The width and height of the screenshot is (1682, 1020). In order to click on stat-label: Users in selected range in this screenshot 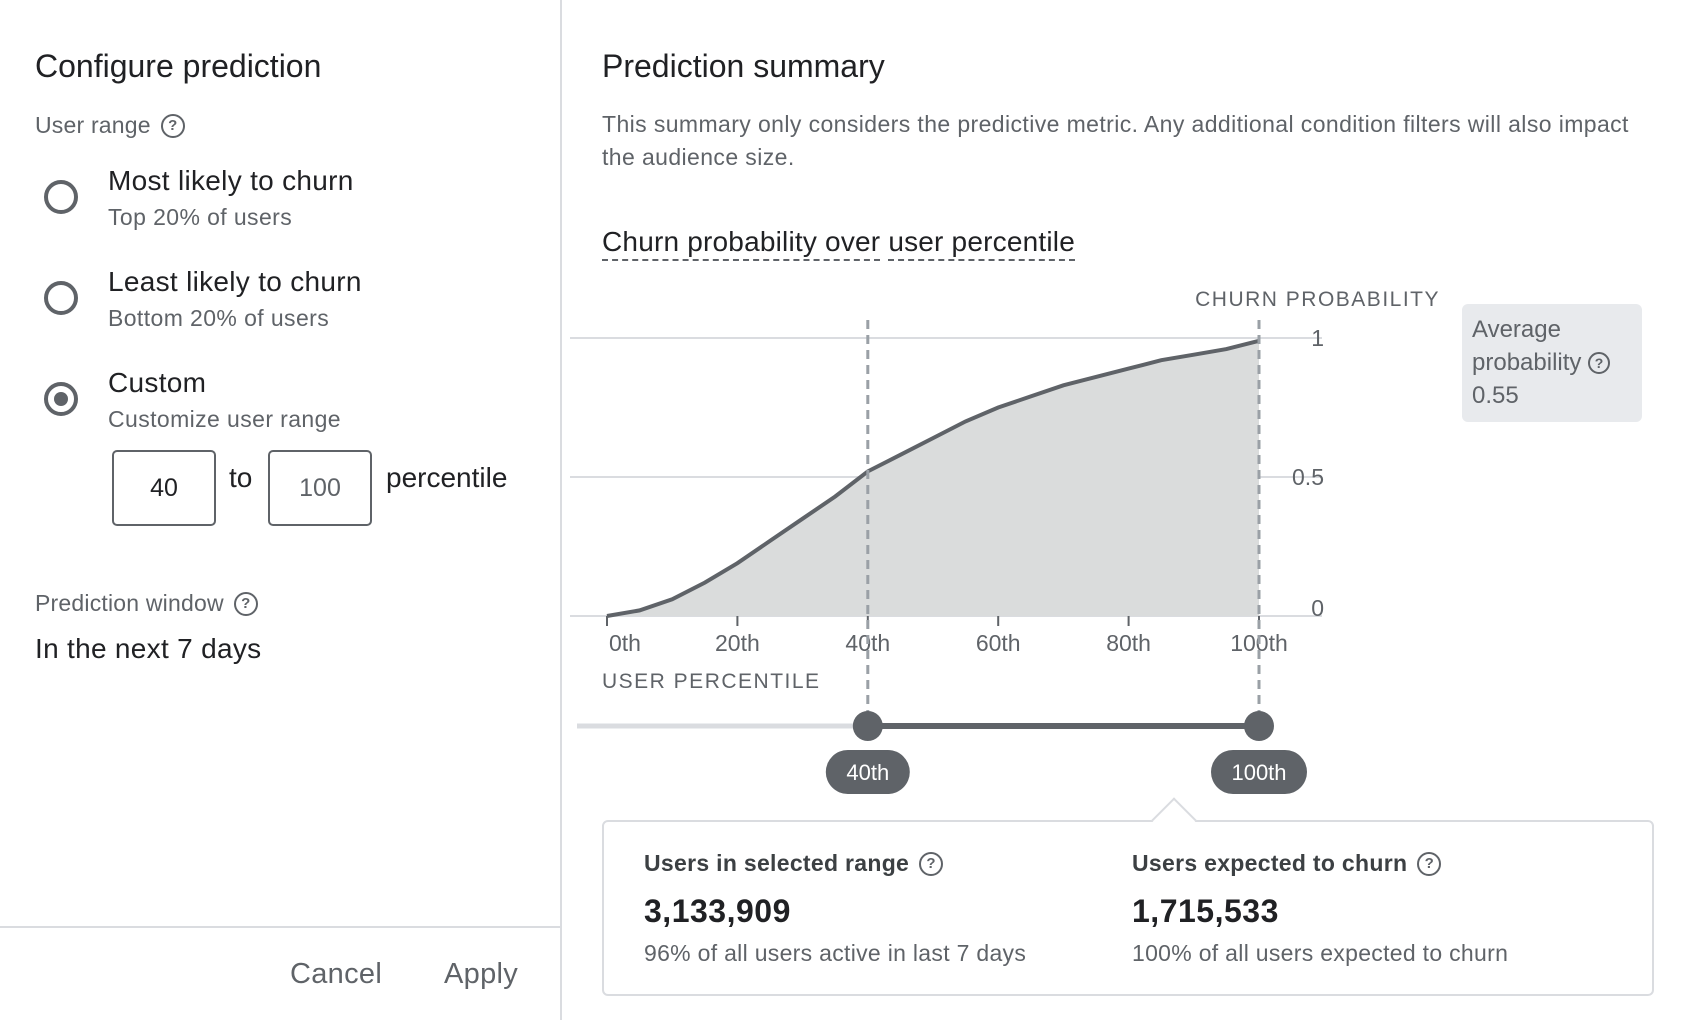, I will do `click(777, 863)`.